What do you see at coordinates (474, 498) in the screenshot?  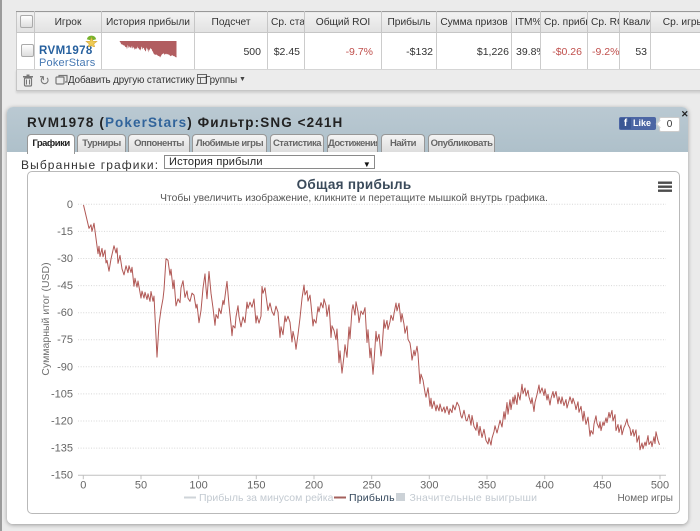 I see `svg-text: Значительные выигрыши` at bounding box center [474, 498].